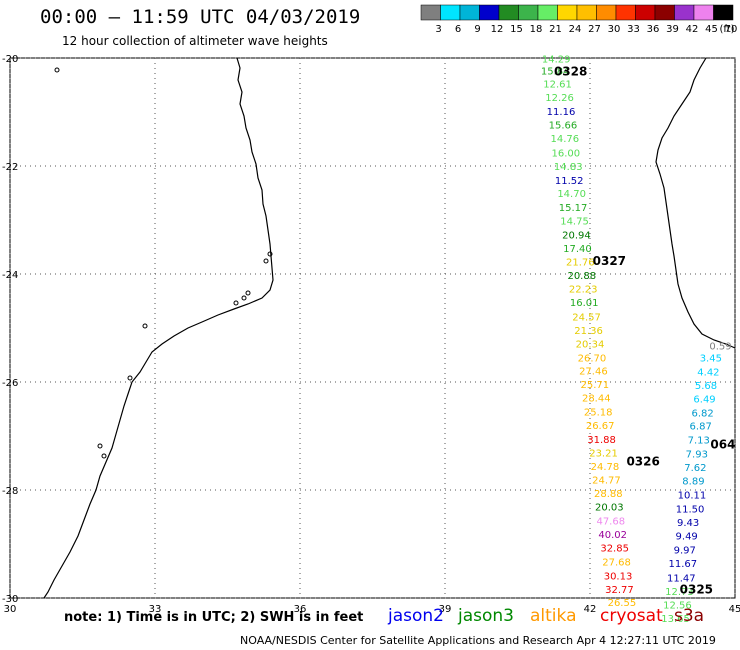 The width and height of the screenshot is (740, 650). I want to click on wave-height-label: 14.70, so click(571, 194).